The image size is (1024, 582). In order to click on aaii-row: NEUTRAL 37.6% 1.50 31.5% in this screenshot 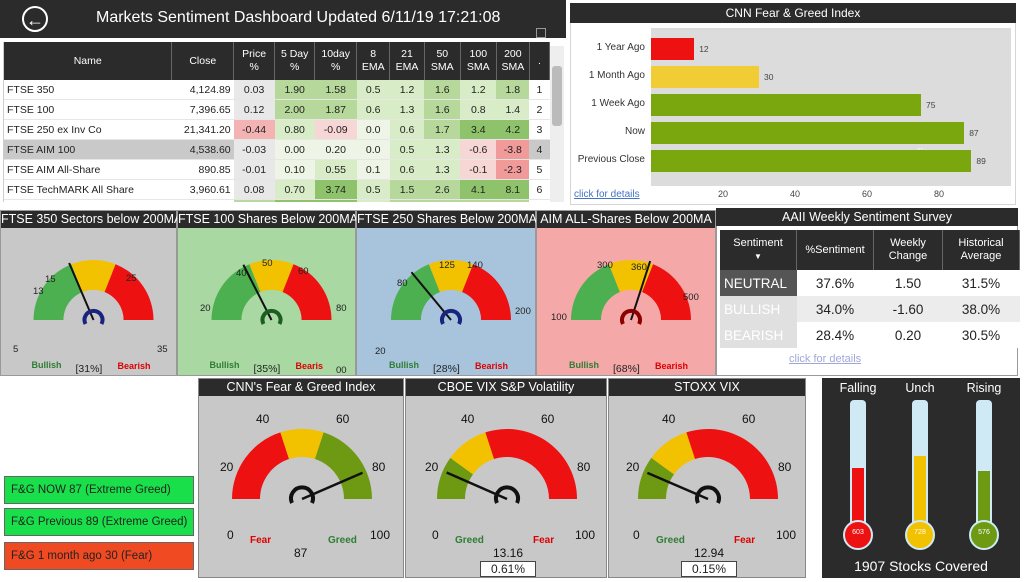, I will do `click(870, 283)`.